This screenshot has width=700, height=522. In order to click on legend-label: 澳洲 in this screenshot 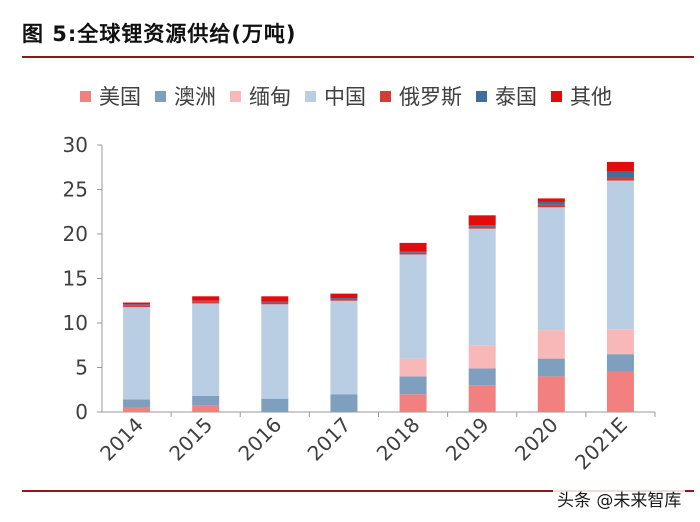, I will do `click(195, 97)`.